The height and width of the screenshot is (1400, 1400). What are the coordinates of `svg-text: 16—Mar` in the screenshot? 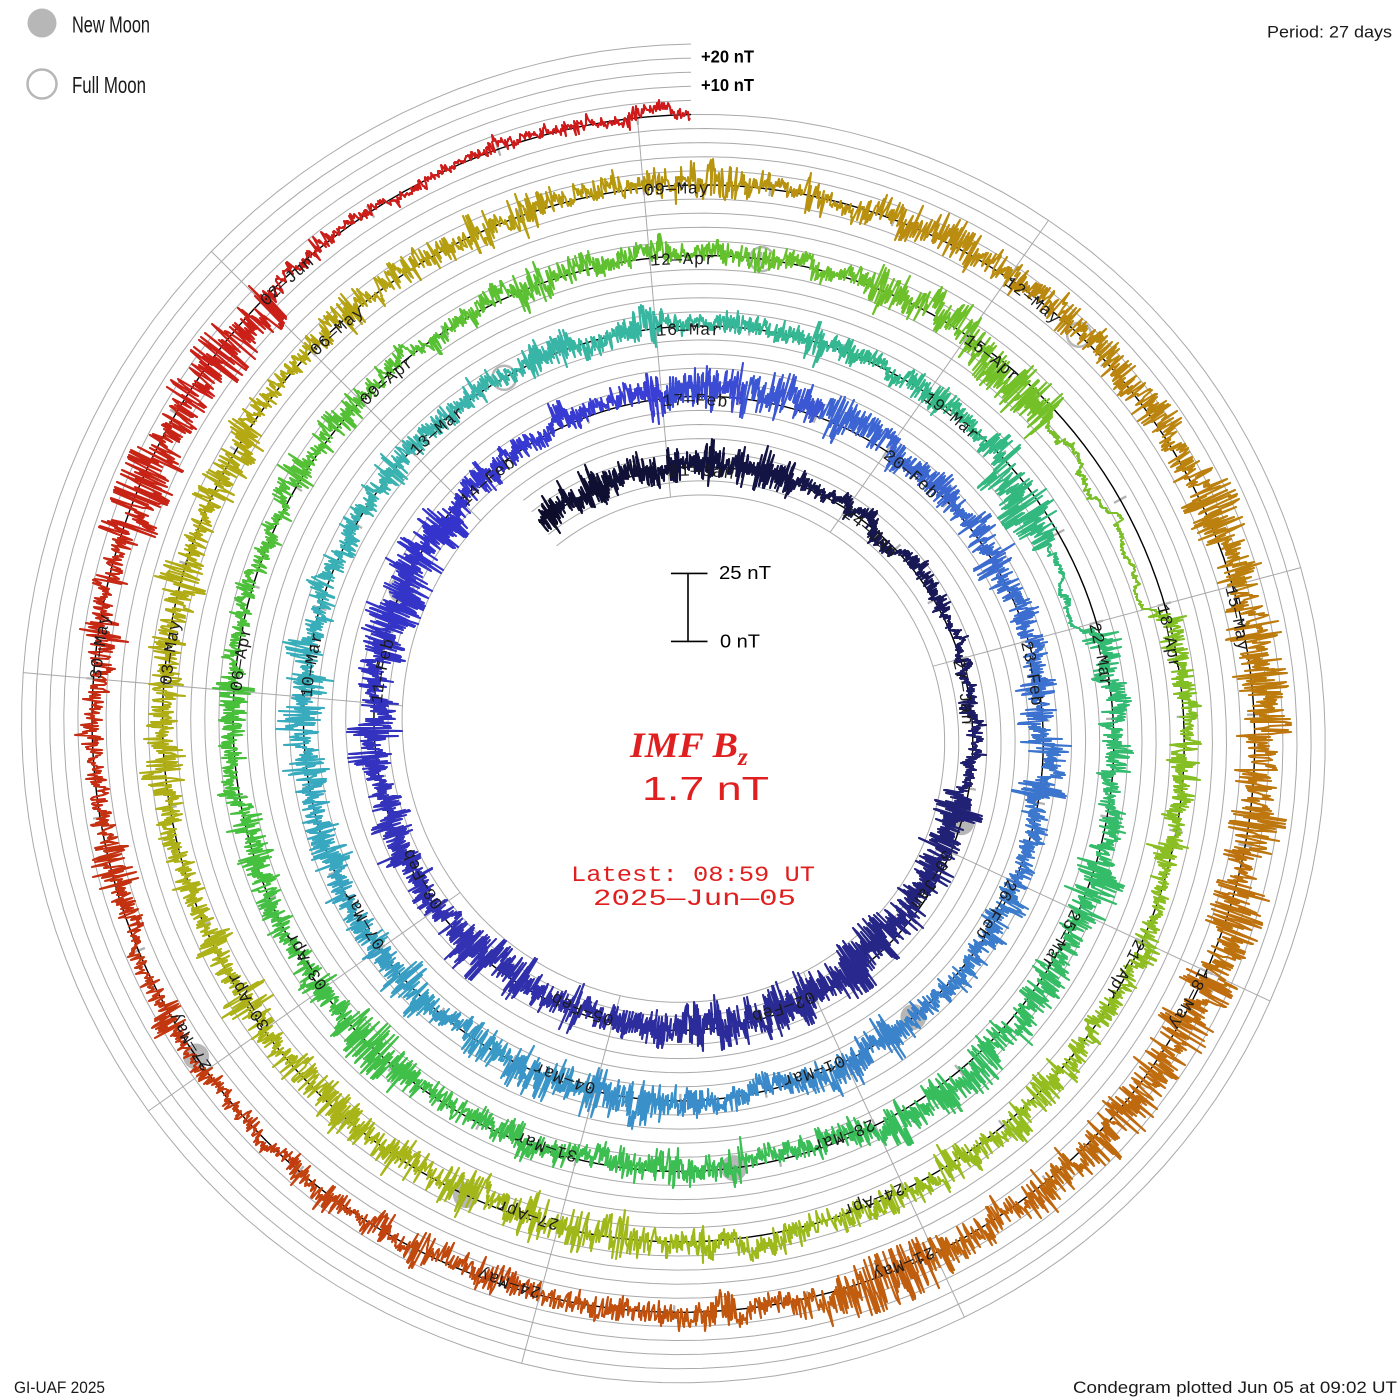 It's located at (688, 331).